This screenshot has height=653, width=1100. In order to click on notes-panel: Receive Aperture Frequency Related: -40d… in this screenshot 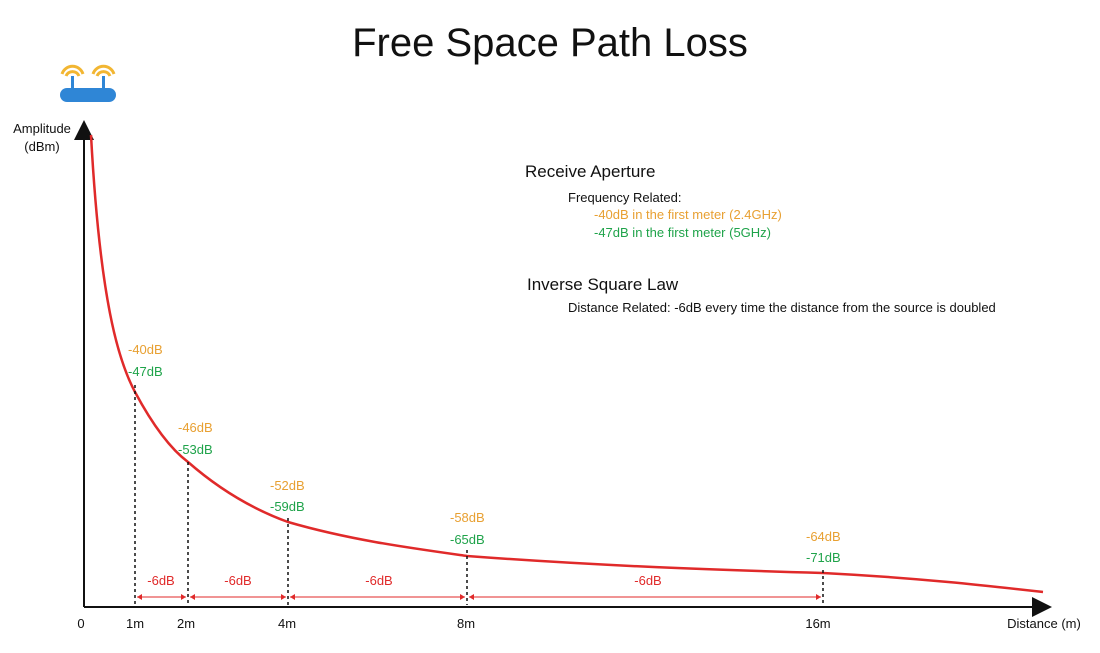, I will do `click(760, 238)`.